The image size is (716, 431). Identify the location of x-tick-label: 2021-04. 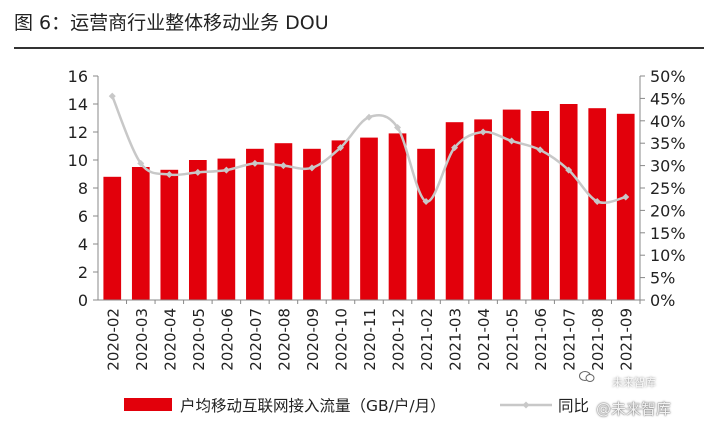
(484, 339).